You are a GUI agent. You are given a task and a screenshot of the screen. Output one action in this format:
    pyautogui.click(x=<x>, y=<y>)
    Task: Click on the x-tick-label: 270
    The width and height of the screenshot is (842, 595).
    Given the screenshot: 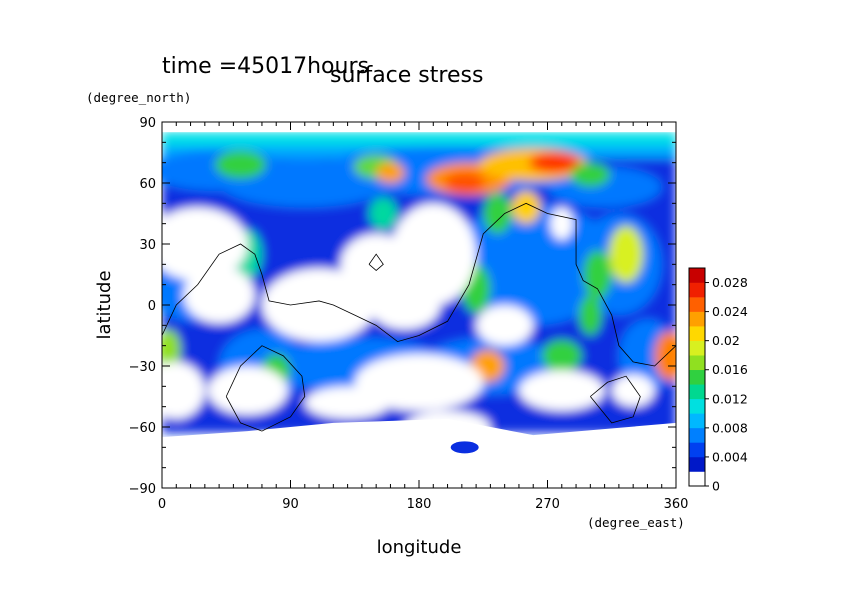 What is the action you would take?
    pyautogui.click(x=547, y=504)
    